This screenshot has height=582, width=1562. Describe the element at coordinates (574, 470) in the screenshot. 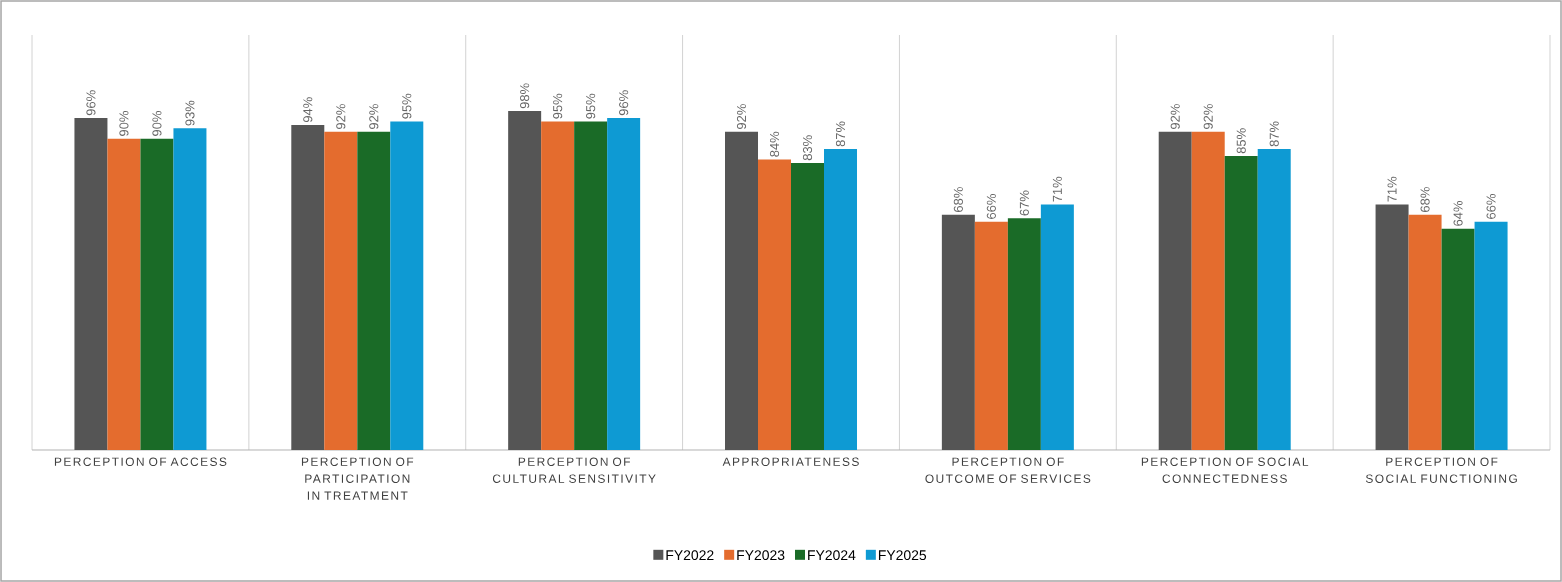

I see `x-tick-label: PERCEPTION OF CULTURAL SENSITIVITY` at that location.